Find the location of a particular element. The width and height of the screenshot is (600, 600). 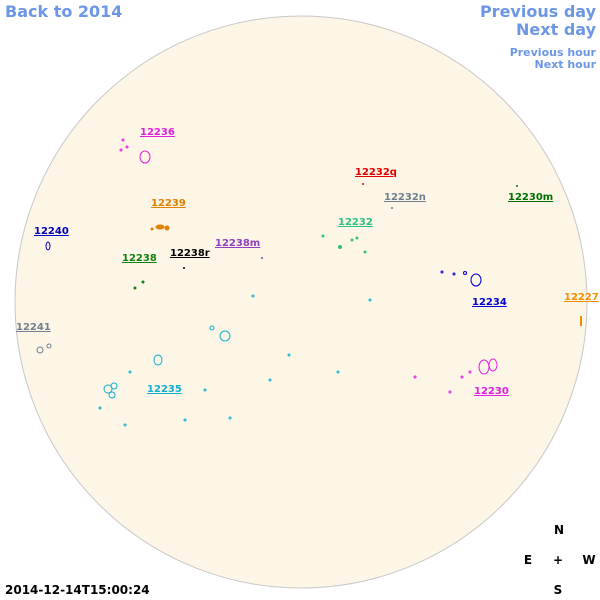

compass-west: W is located at coordinates (588, 560).